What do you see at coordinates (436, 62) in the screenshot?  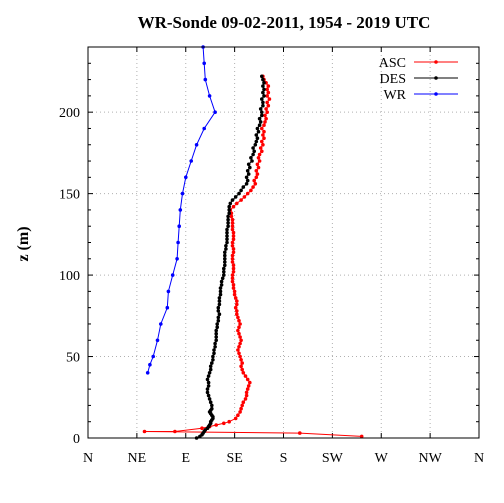 I see `legend-marker-asc` at bounding box center [436, 62].